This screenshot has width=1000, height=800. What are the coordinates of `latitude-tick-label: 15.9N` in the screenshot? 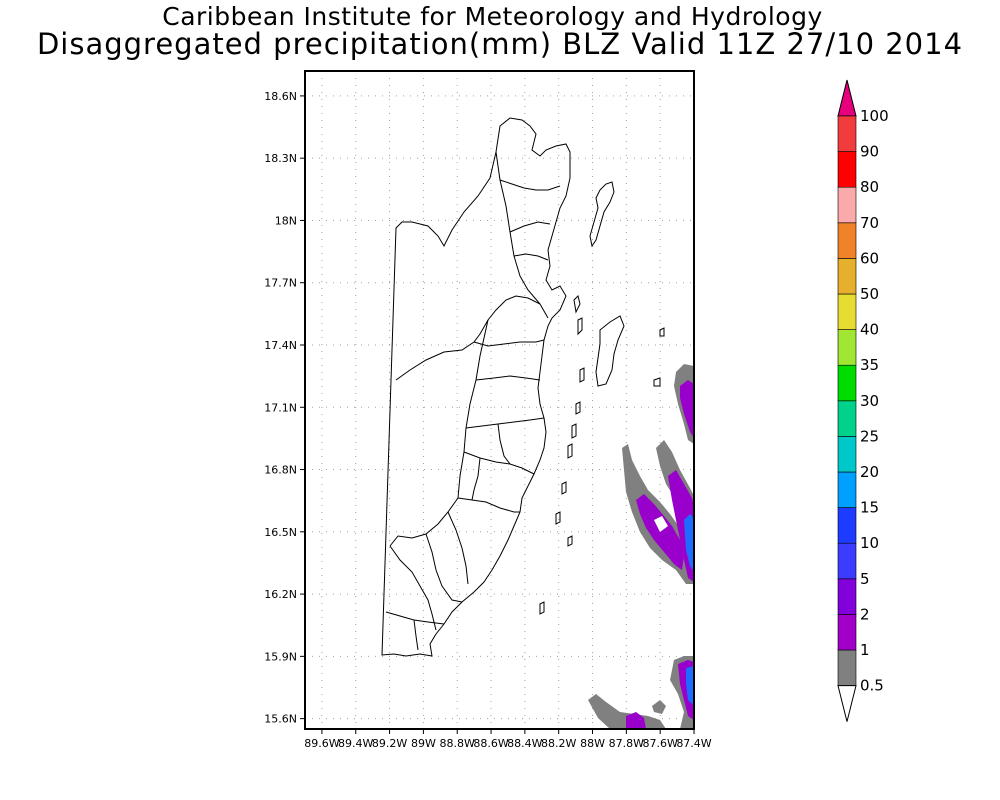 It's located at (280, 656).